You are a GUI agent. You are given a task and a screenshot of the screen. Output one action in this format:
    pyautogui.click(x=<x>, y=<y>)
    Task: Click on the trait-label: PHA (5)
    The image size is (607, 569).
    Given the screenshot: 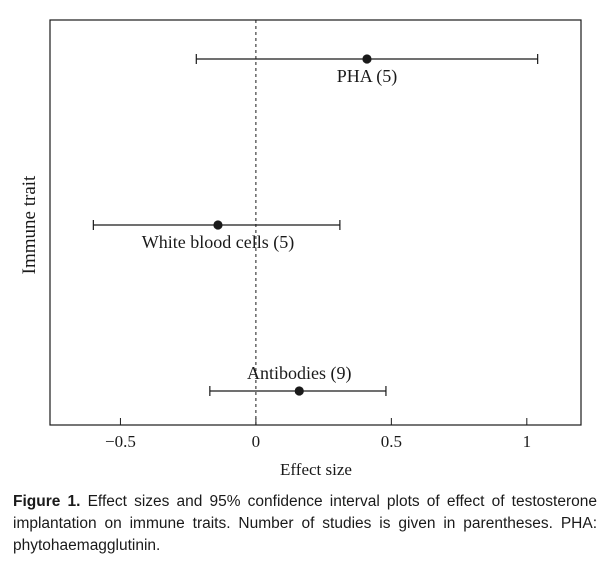 What is the action you would take?
    pyautogui.click(x=367, y=76)
    